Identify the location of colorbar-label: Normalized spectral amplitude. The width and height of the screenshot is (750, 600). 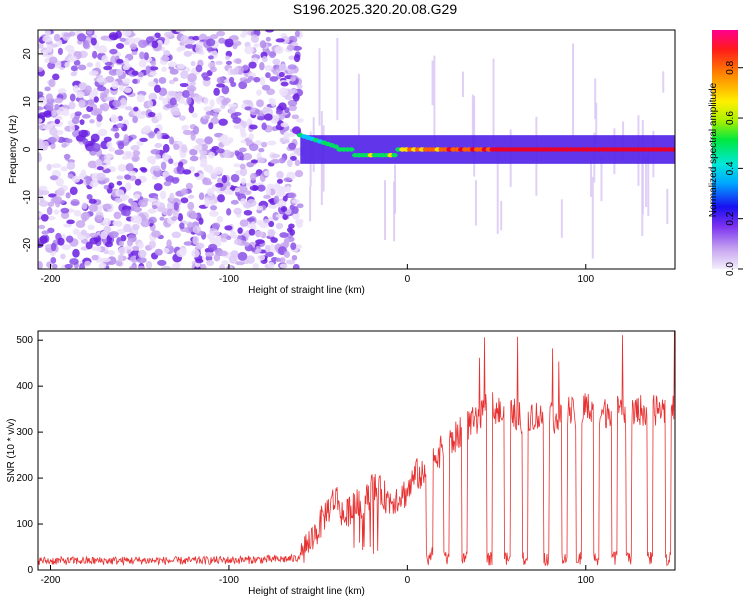
(713, 149).